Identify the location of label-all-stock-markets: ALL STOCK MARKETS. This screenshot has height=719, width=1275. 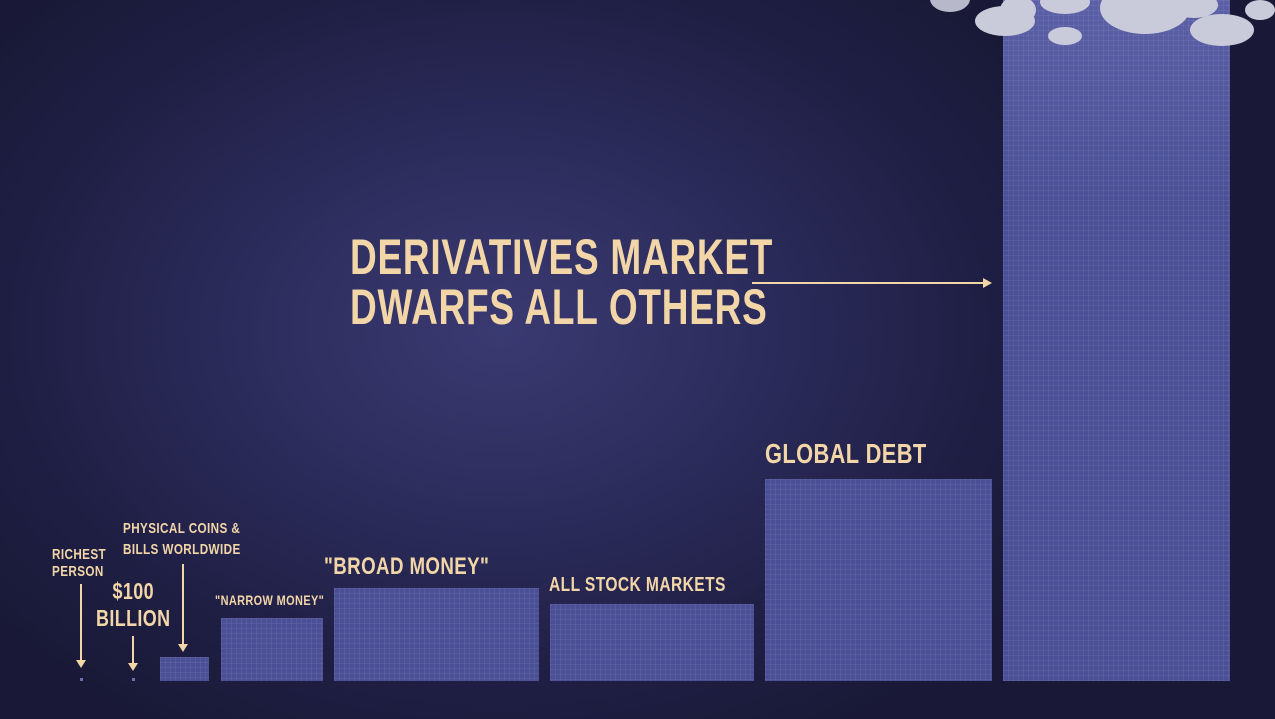
(637, 585).